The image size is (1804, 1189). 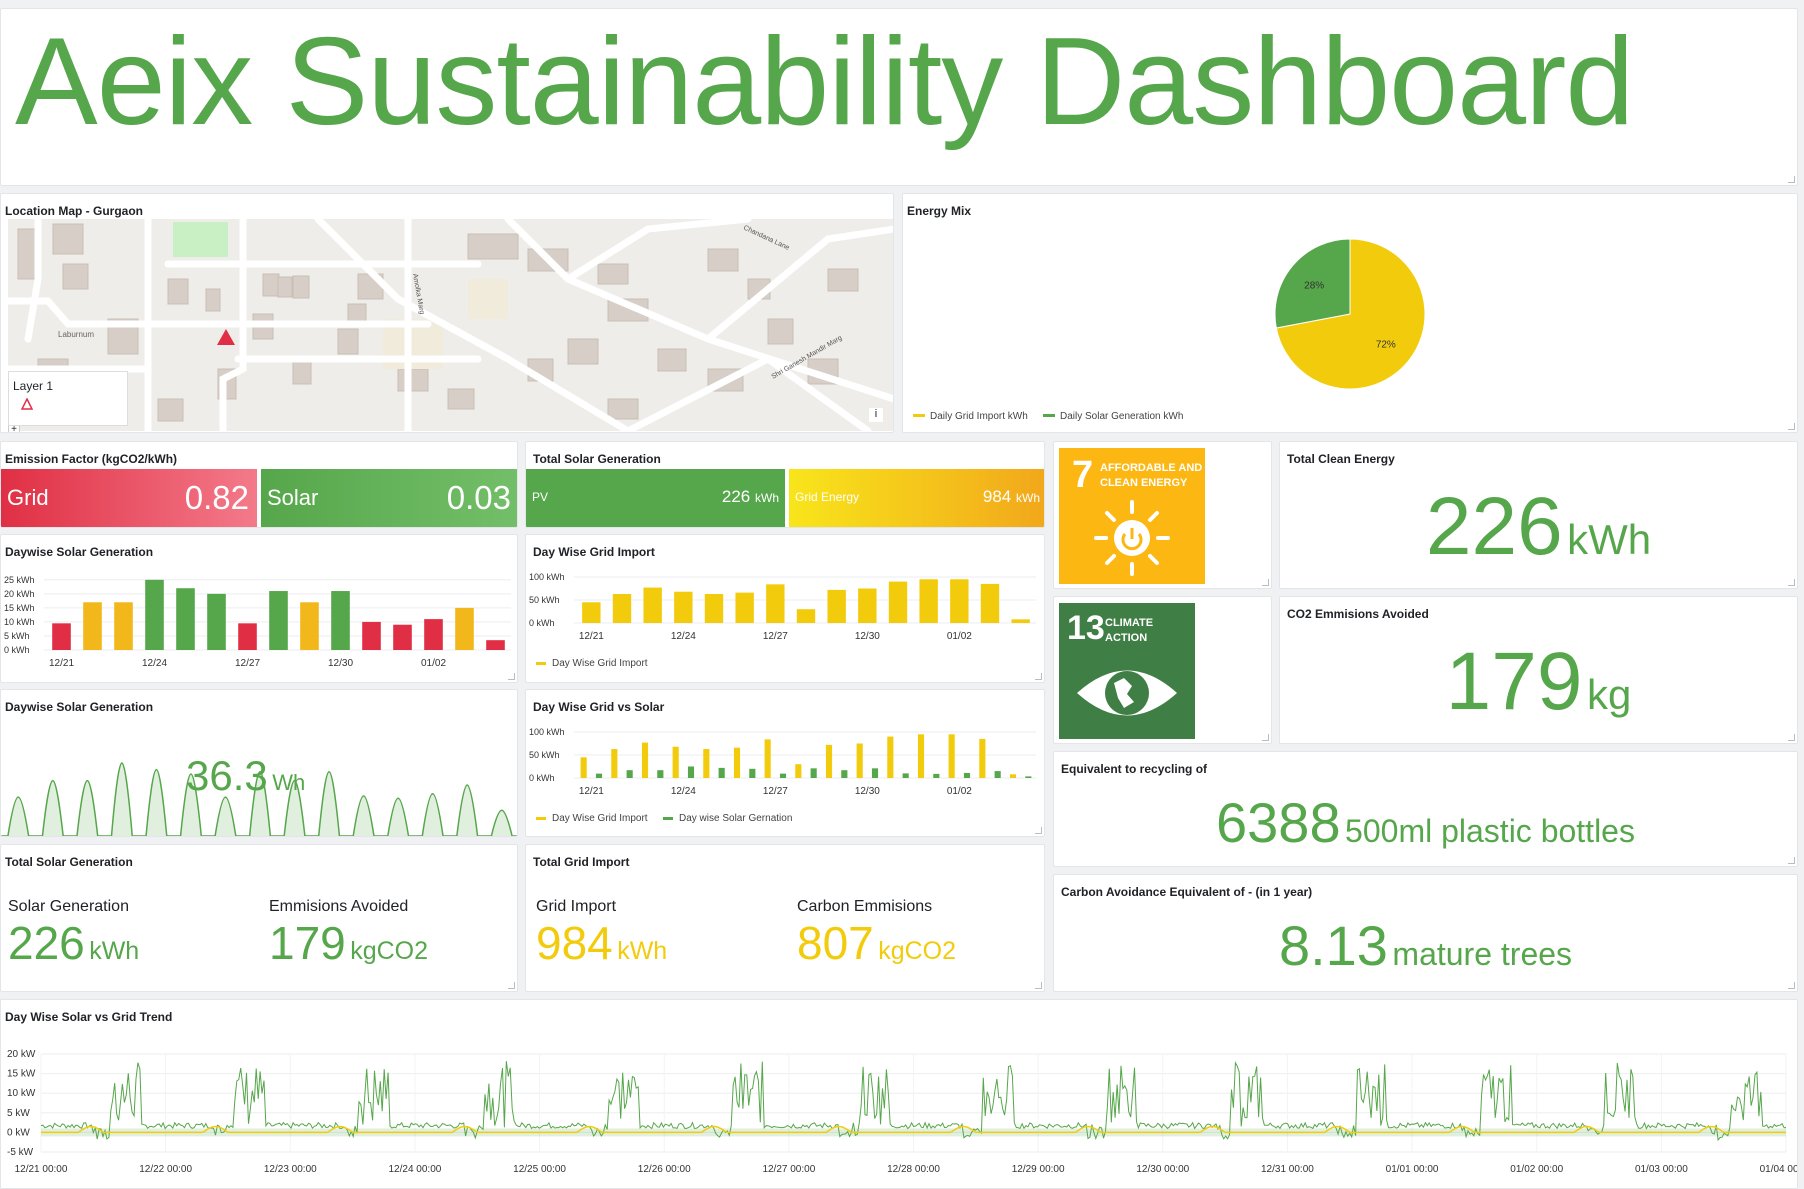 I want to click on x-tick-label: 12/23 00:00, so click(x=290, y=1169).